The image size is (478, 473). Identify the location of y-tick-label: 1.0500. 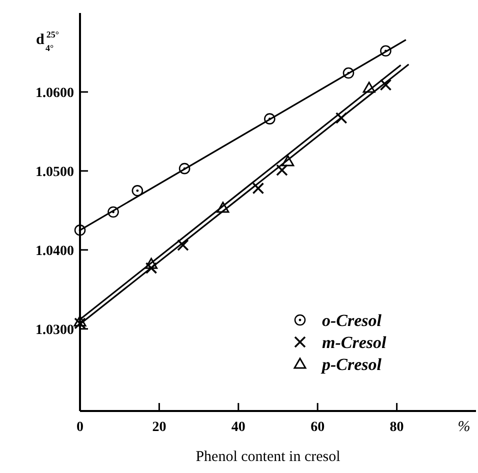
(55, 172).